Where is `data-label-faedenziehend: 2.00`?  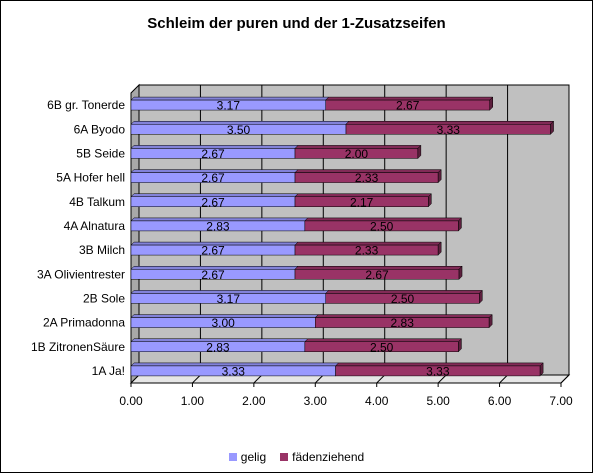 data-label-faedenziehend: 2.00 is located at coordinates (357, 154).